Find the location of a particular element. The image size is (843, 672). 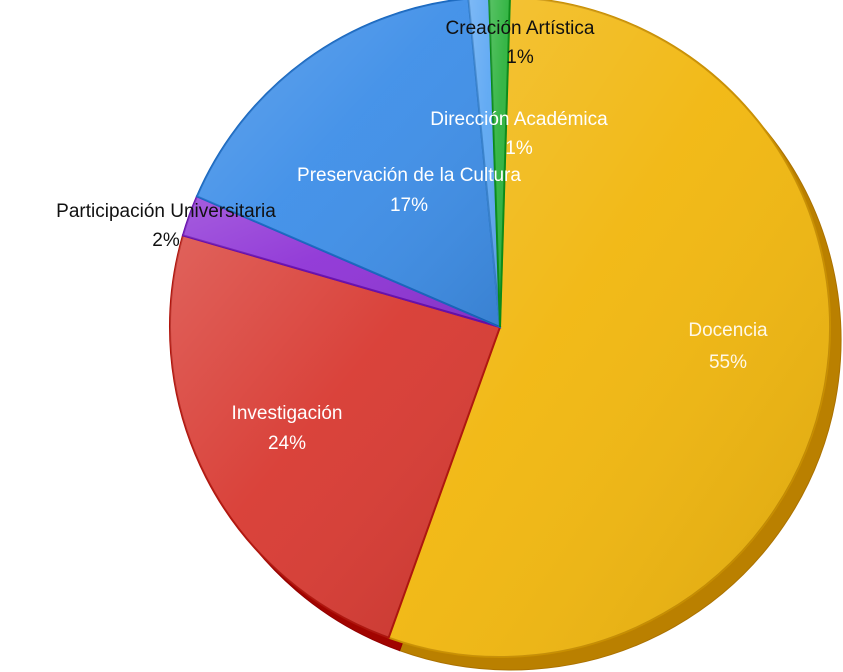

slice-label: Docencia is located at coordinates (728, 330).